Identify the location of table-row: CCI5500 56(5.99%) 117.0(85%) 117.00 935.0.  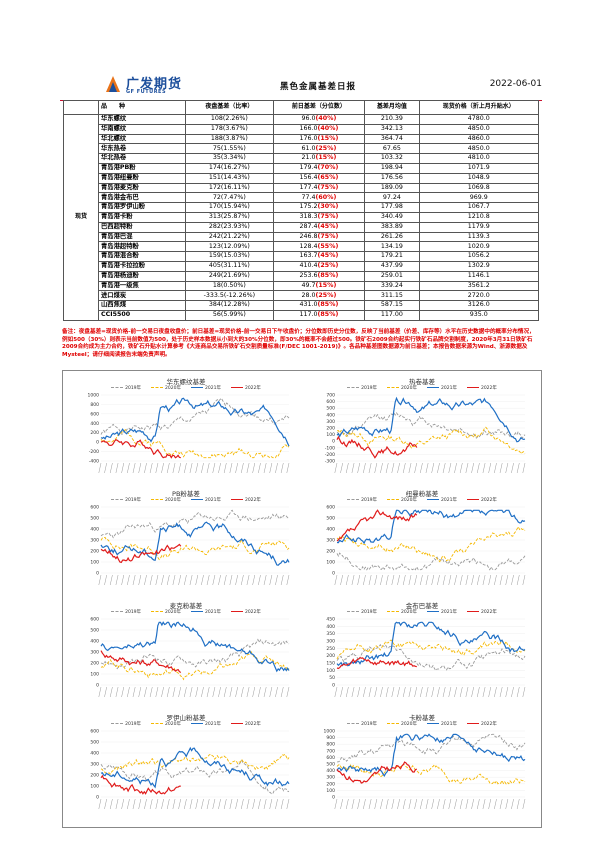
(301, 315).